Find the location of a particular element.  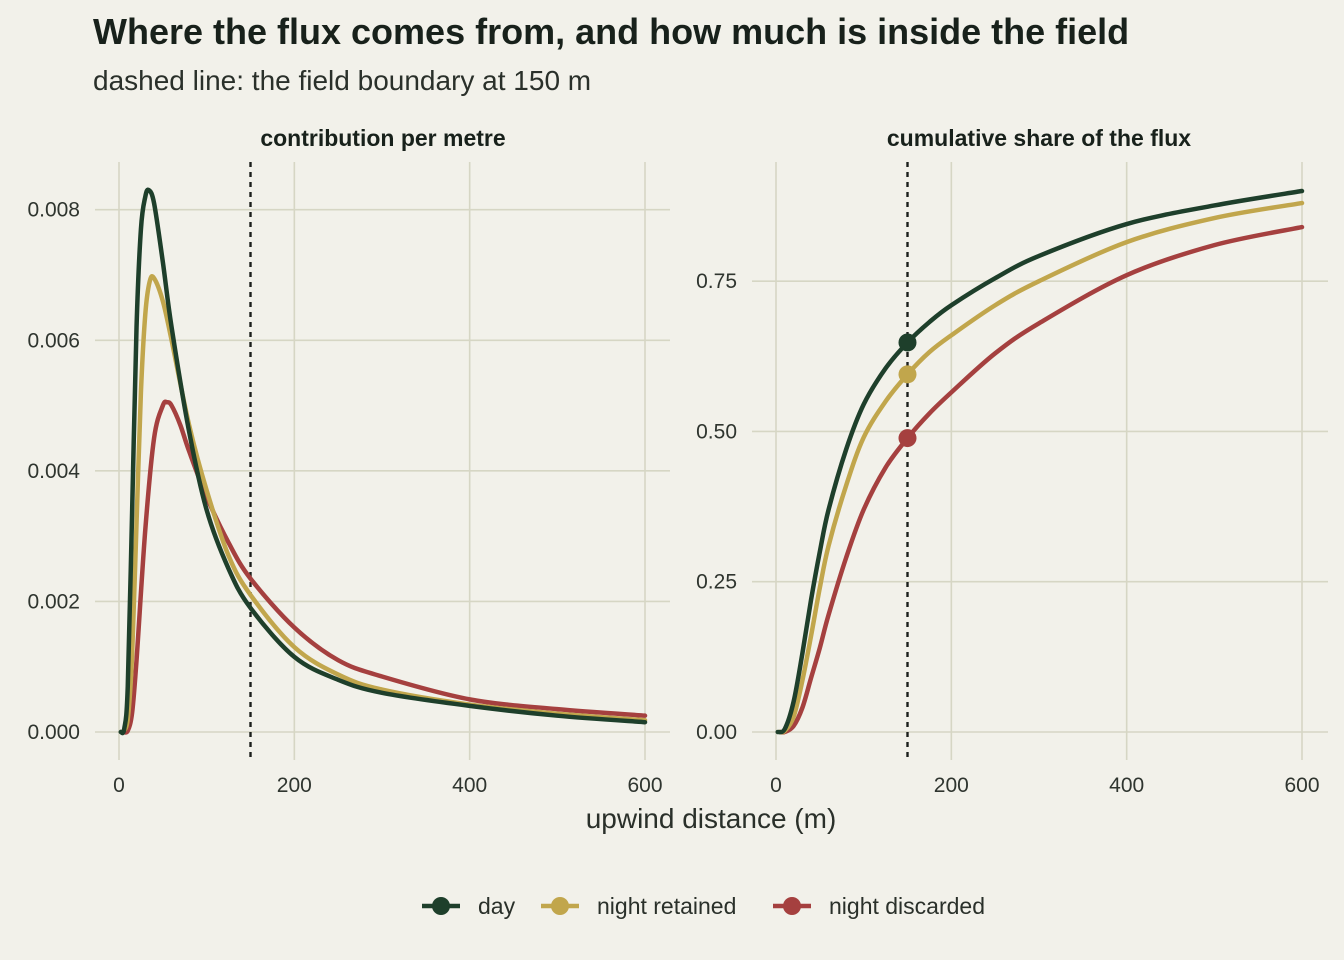

y-tick-label: 0.00 is located at coordinates (716, 732).